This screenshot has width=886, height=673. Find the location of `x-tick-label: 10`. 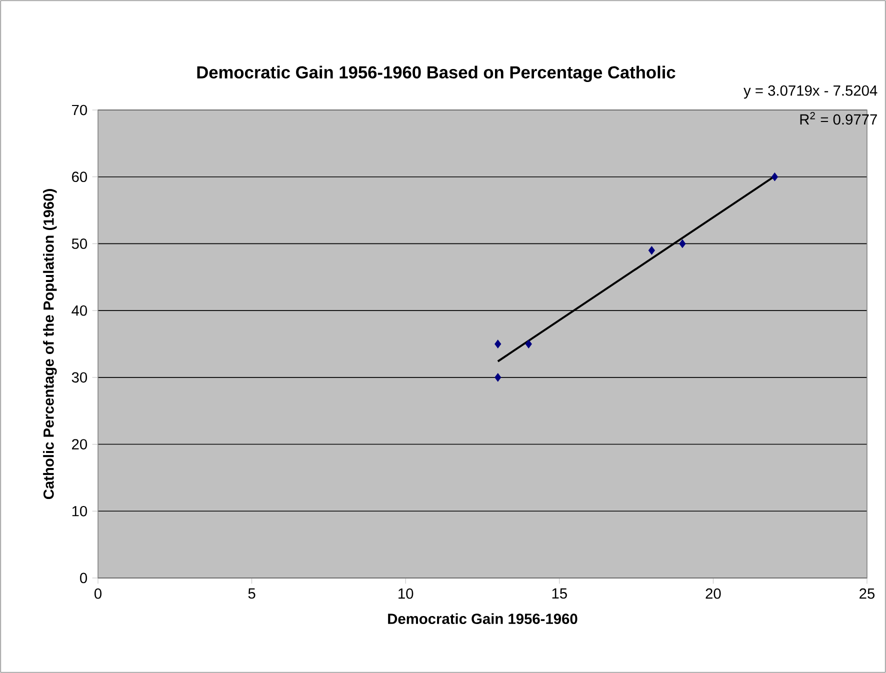

x-tick-label: 10 is located at coordinates (406, 593).